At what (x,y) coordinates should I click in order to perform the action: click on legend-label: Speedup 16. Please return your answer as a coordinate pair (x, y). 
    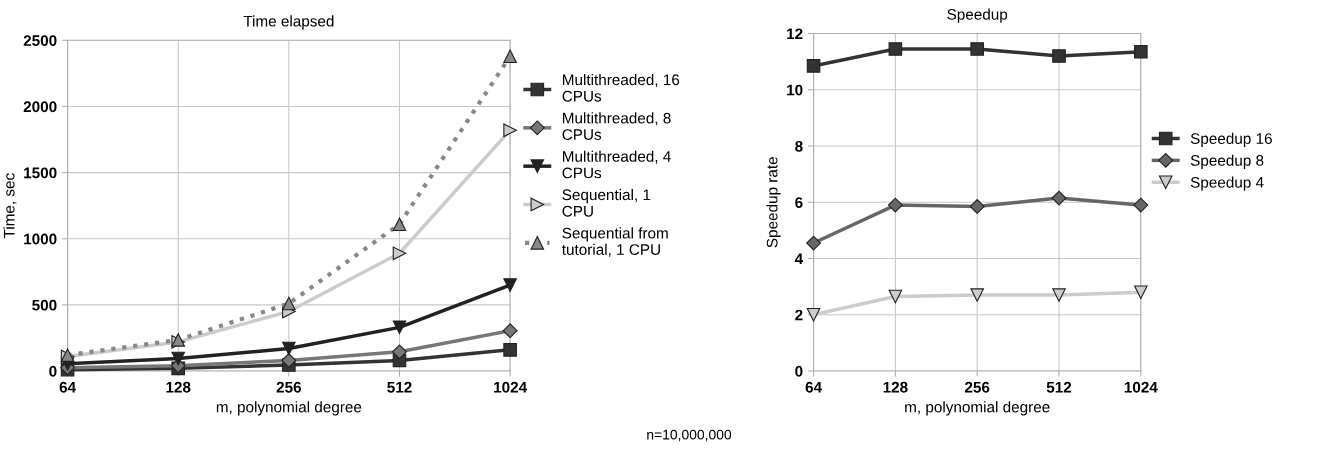
    Looking at the image, I should click on (1231, 140).